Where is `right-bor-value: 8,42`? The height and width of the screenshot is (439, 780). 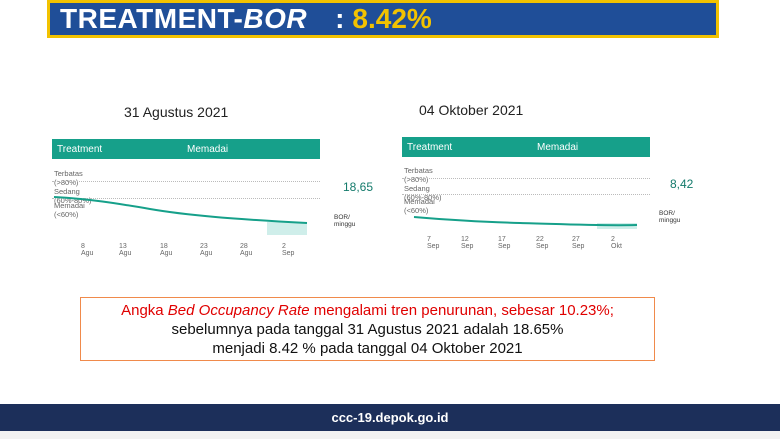
right-bor-value: 8,42 is located at coordinates (682, 184).